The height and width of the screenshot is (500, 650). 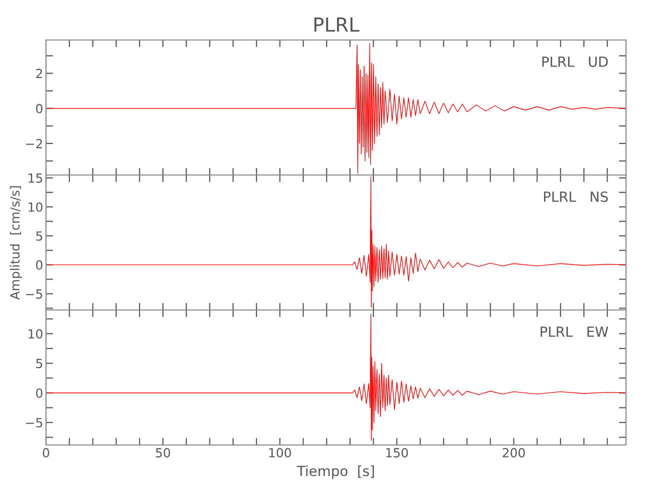 I want to click on y-tick-label: 2, so click(x=39, y=73).